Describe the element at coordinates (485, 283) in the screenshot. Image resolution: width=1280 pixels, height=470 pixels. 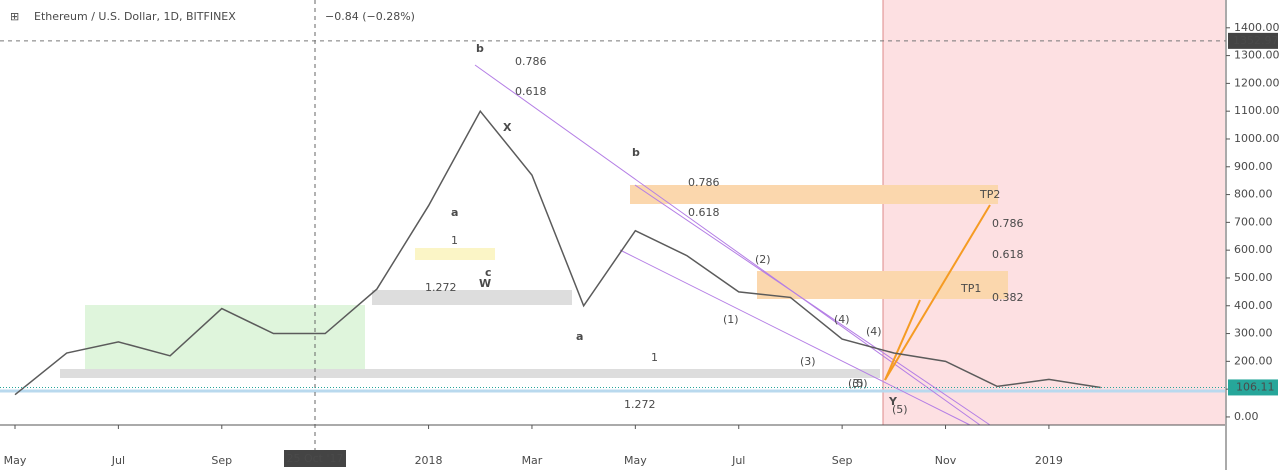
I see `wave-label: W` at that location.